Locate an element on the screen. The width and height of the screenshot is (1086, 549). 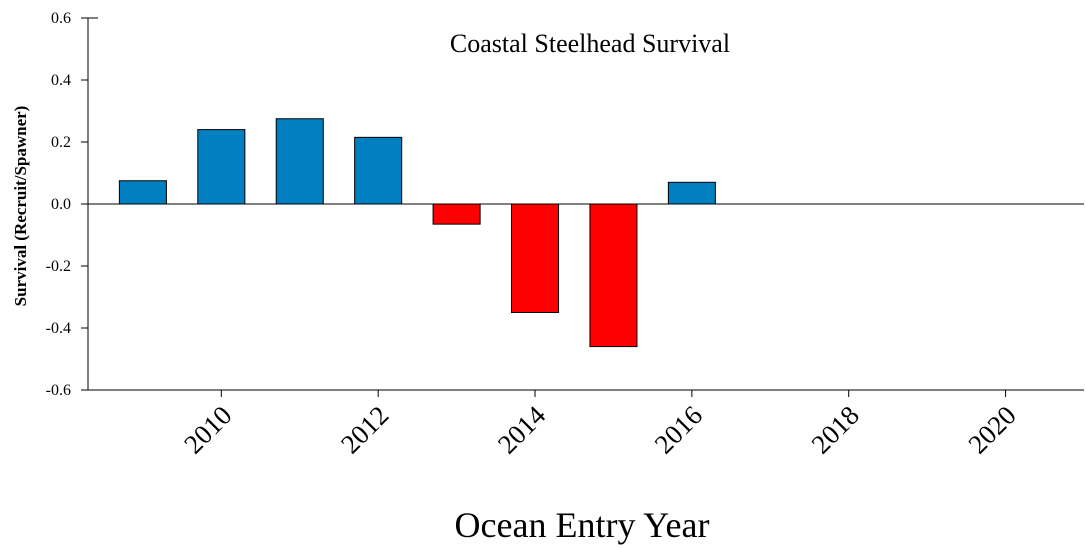
bar-2013 is located at coordinates (456, 214).